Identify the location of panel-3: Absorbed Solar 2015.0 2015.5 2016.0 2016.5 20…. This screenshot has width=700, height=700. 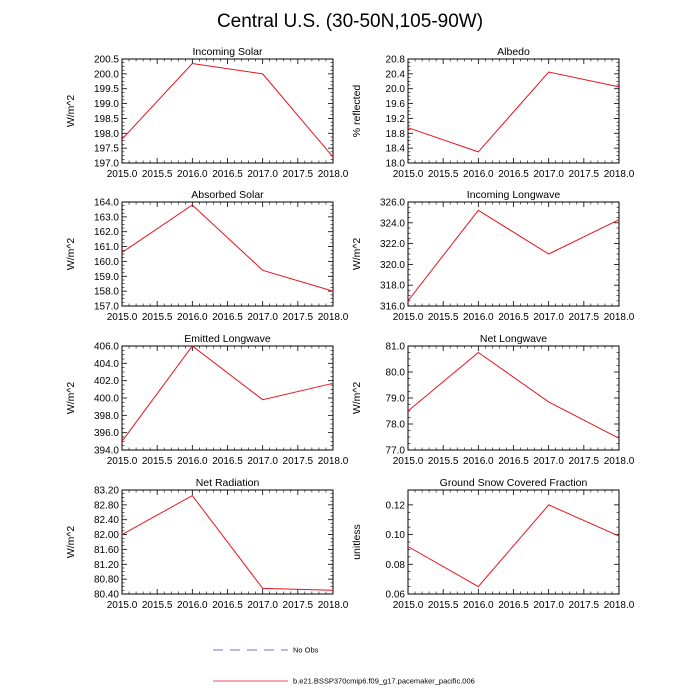
(207, 256).